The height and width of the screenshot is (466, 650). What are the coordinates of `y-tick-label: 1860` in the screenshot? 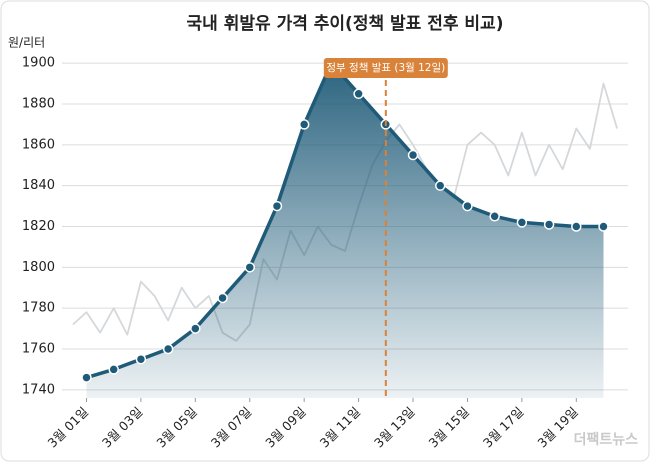 It's located at (38, 144).